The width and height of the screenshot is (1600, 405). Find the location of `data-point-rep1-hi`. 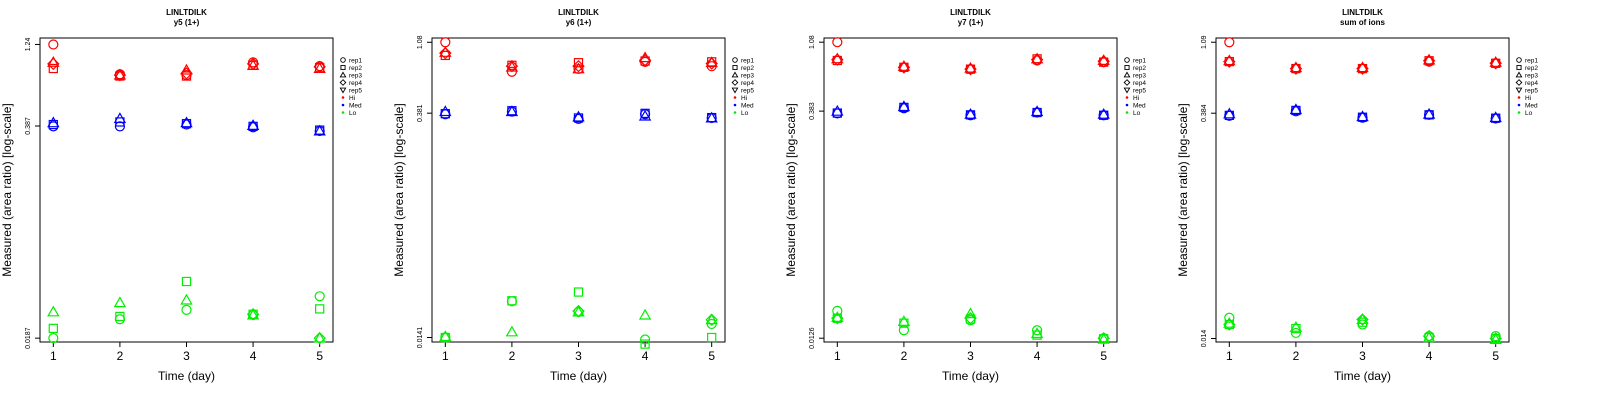

data-point-rep1-hi is located at coordinates (1229, 42).